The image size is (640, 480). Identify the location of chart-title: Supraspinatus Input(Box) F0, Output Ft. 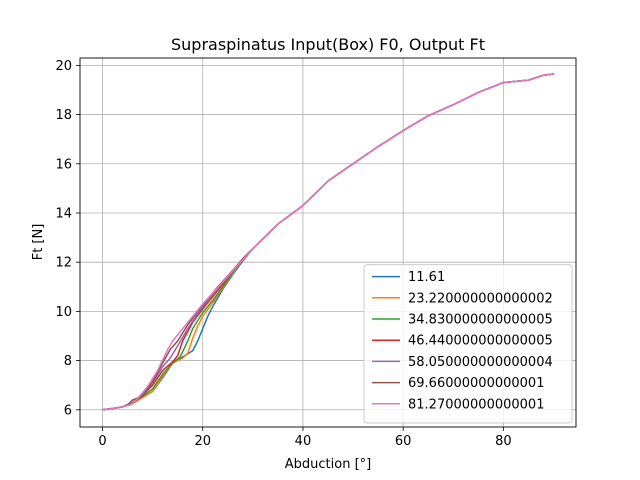
(328, 44).